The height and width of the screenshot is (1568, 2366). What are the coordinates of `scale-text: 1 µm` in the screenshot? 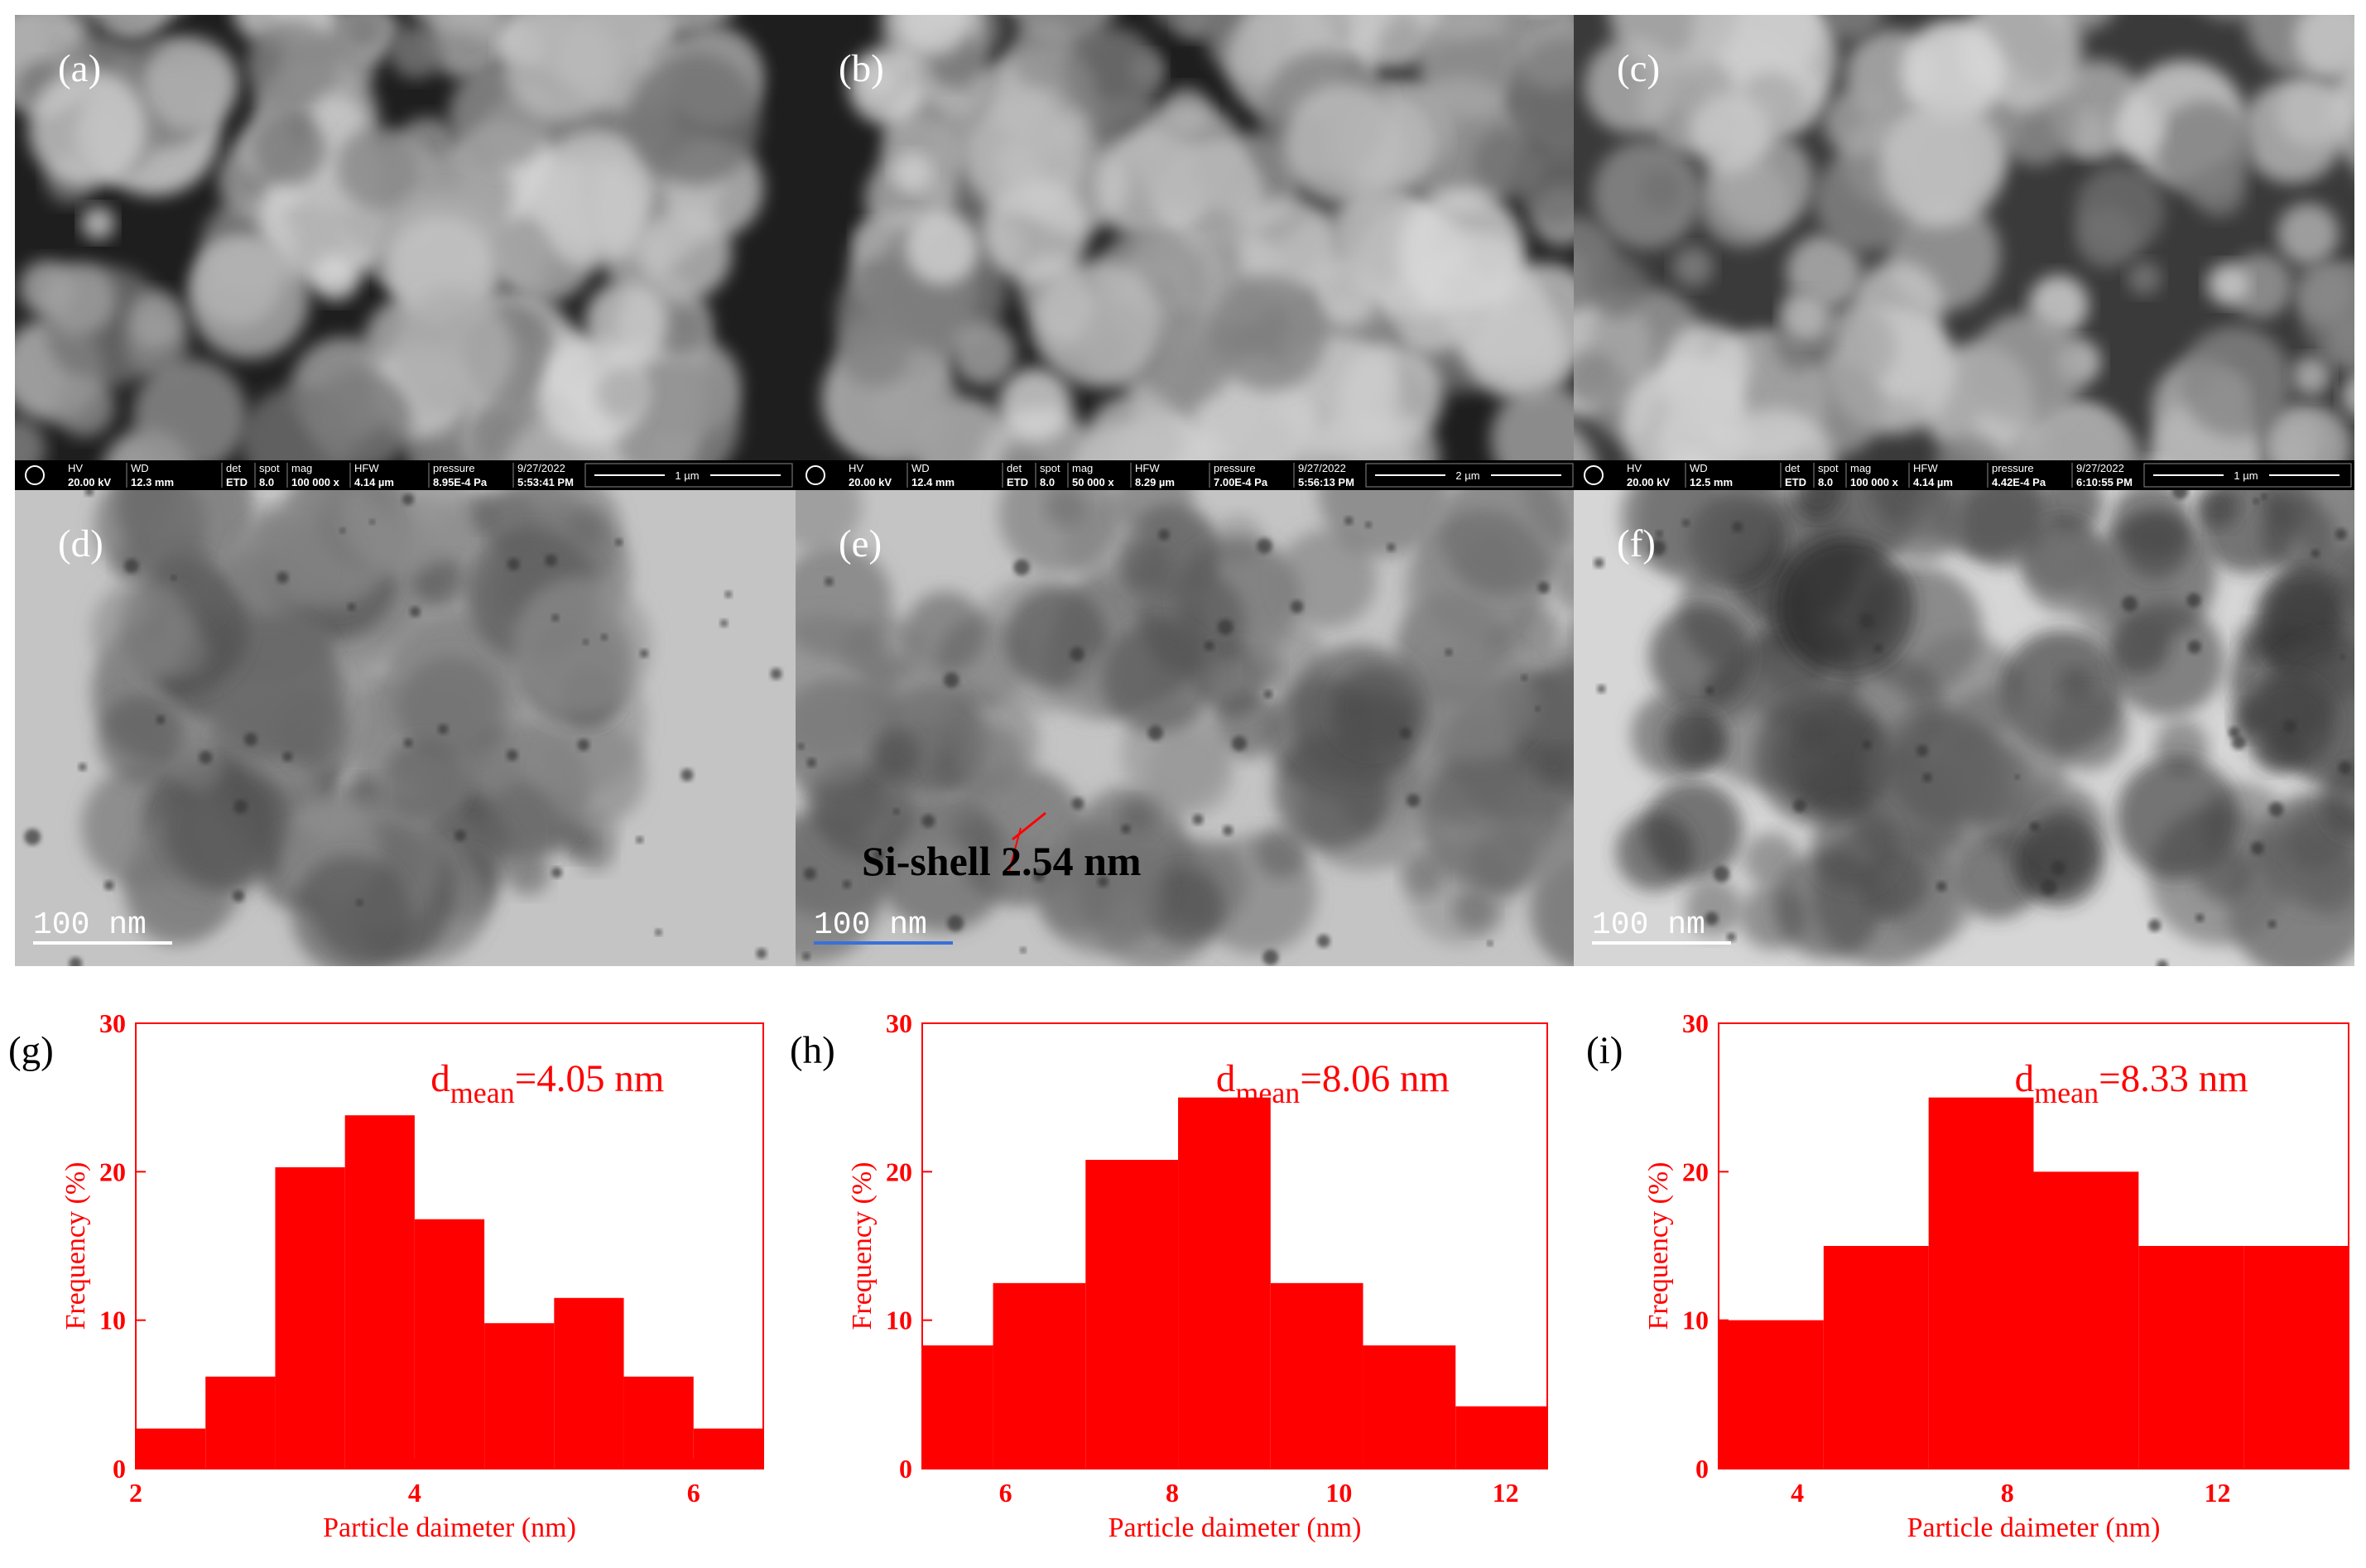 It's located at (2246, 476).